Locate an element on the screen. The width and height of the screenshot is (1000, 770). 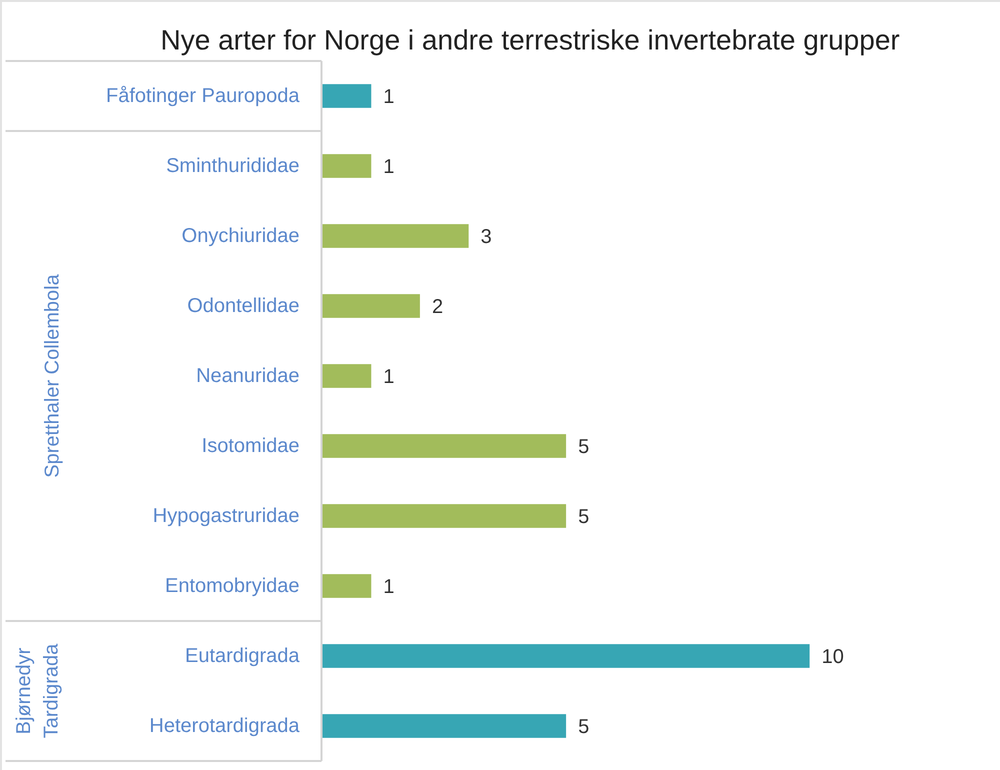
y-tick-label: Fåfotinger Pauropoda is located at coordinates (203, 96).